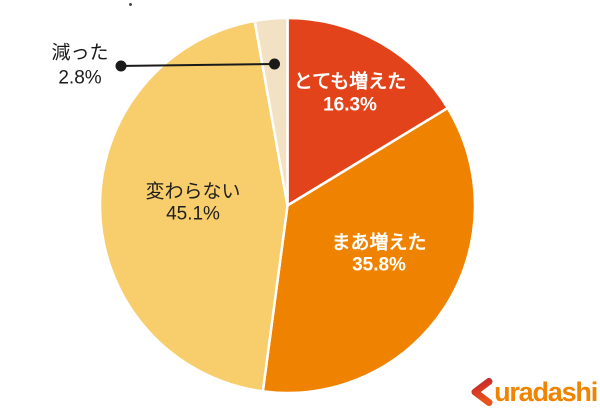 The width and height of the screenshot is (600, 412). What do you see at coordinates (192, 203) in the screenshot?
I see `pie-label-2: 変わらない 45.1%` at bounding box center [192, 203].